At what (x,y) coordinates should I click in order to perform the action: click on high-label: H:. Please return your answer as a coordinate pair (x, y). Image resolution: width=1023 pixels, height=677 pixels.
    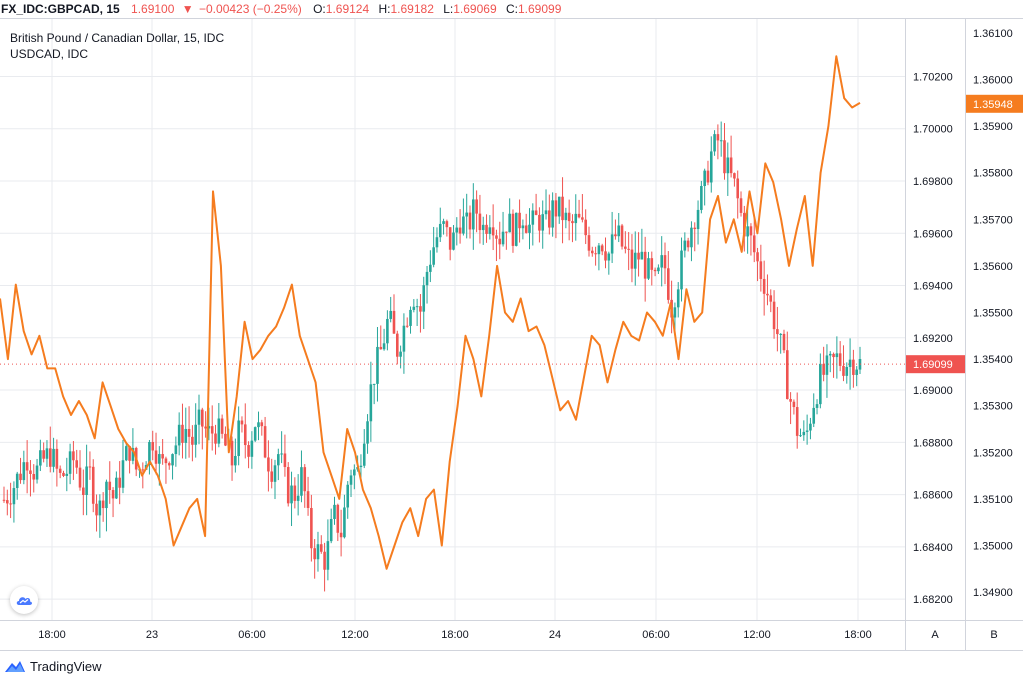
    Looking at the image, I should click on (384, 9).